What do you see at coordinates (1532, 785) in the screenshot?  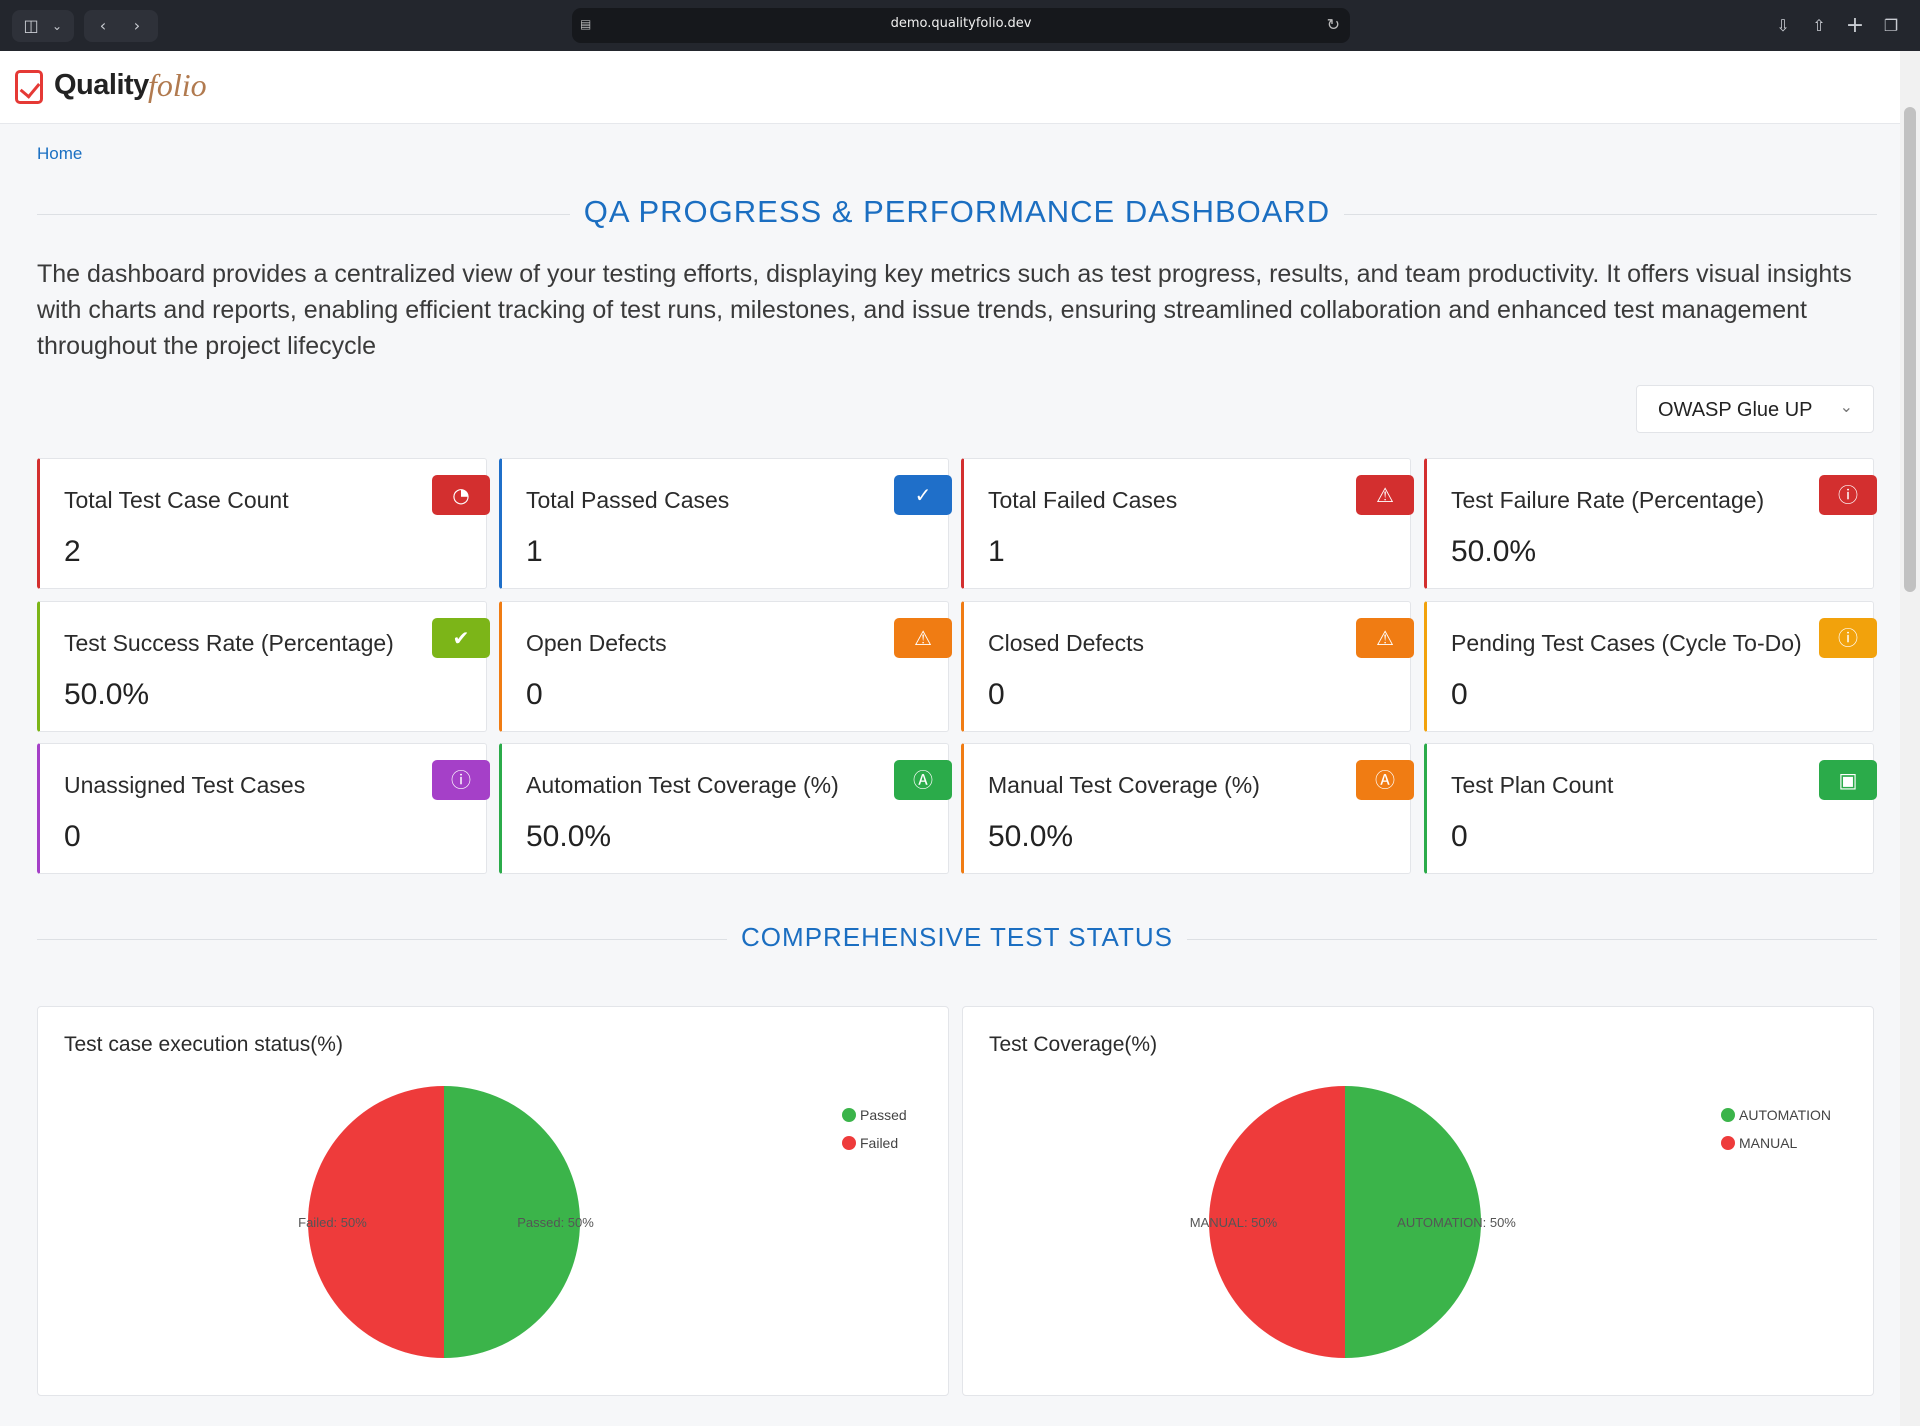 I see `metric-label: Test Plan Count` at bounding box center [1532, 785].